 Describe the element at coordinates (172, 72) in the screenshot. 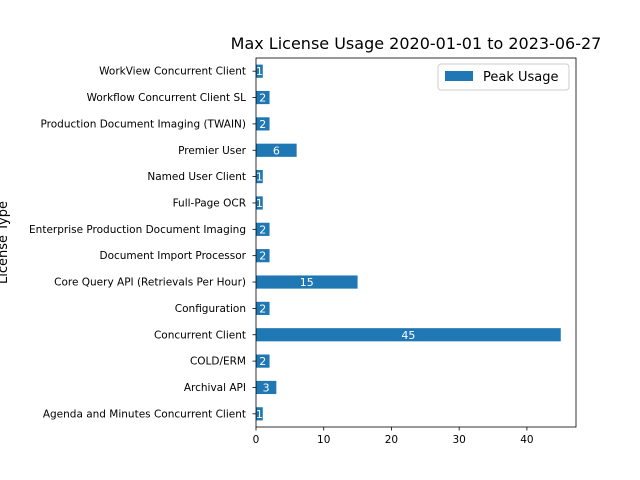

I see `y-tick-label: WorkView Concurrent Client` at that location.